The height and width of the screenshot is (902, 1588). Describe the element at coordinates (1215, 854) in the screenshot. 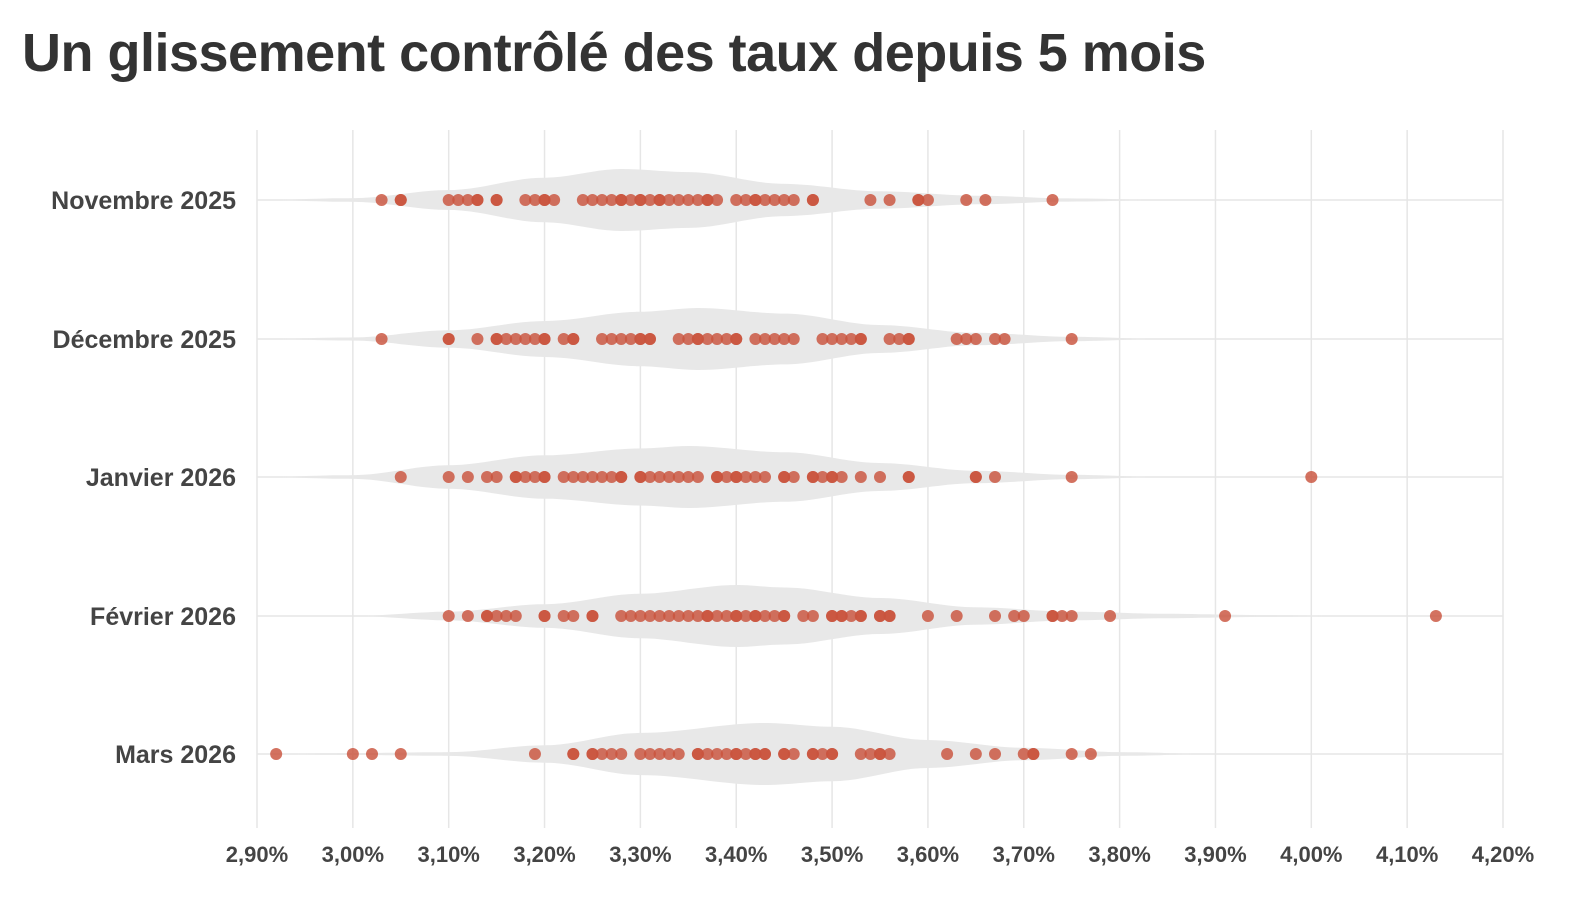

I see `x-tick-label: 3,90%` at that location.